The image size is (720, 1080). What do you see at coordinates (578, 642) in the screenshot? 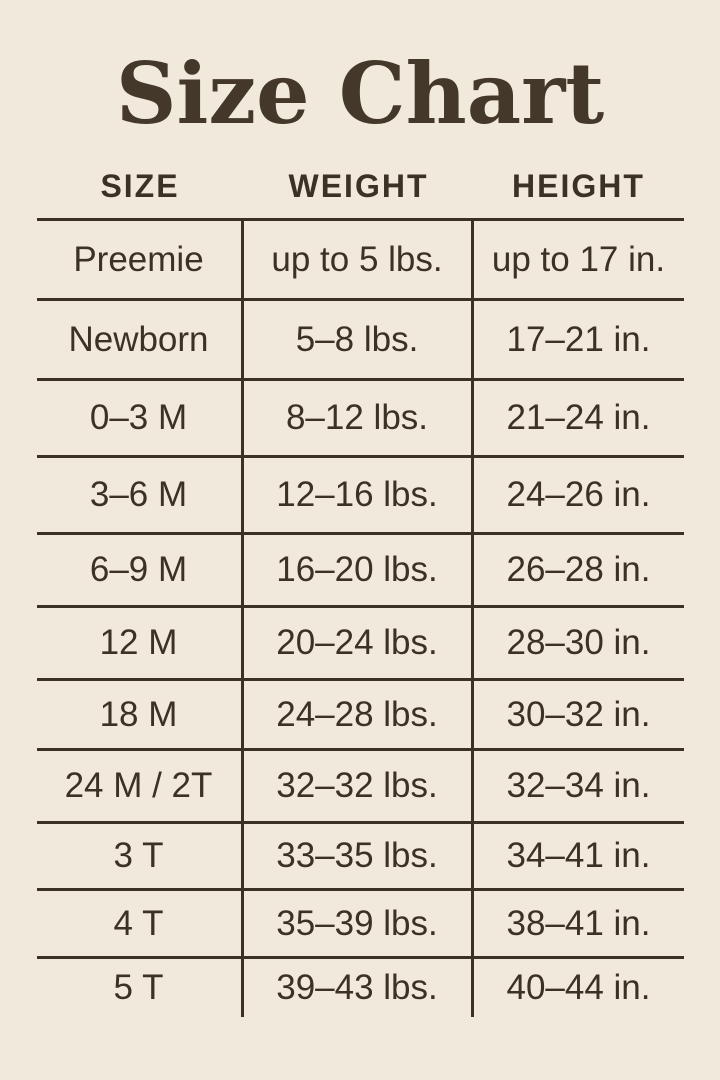
I see `height-cell: 28–30 in.` at bounding box center [578, 642].